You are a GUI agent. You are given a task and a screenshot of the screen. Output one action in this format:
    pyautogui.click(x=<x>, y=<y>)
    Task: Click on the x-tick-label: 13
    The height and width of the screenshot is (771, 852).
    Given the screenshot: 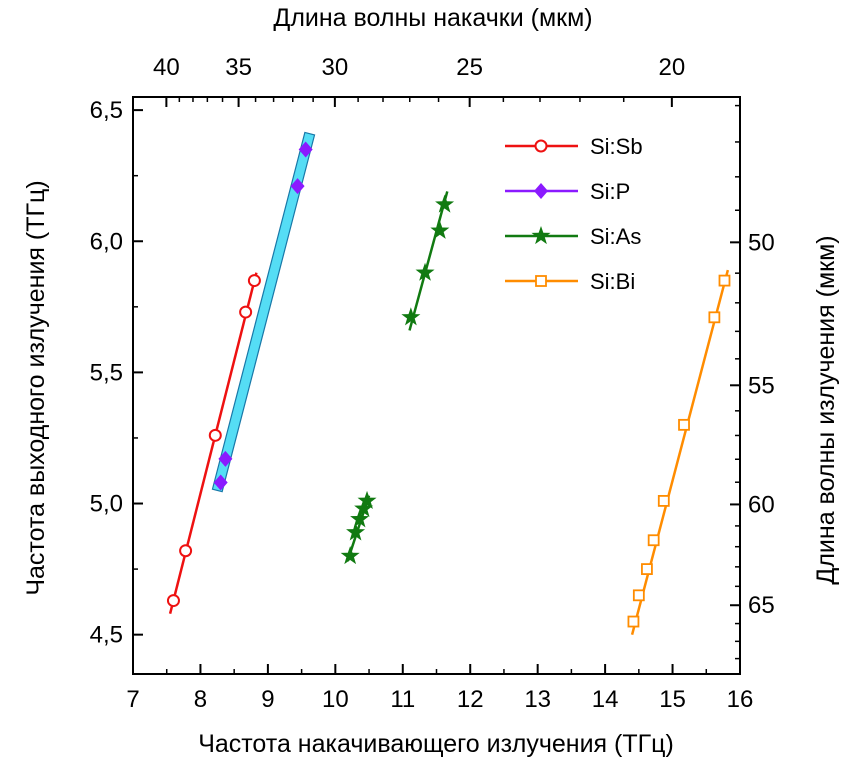 What is the action you would take?
    pyautogui.click(x=537, y=699)
    